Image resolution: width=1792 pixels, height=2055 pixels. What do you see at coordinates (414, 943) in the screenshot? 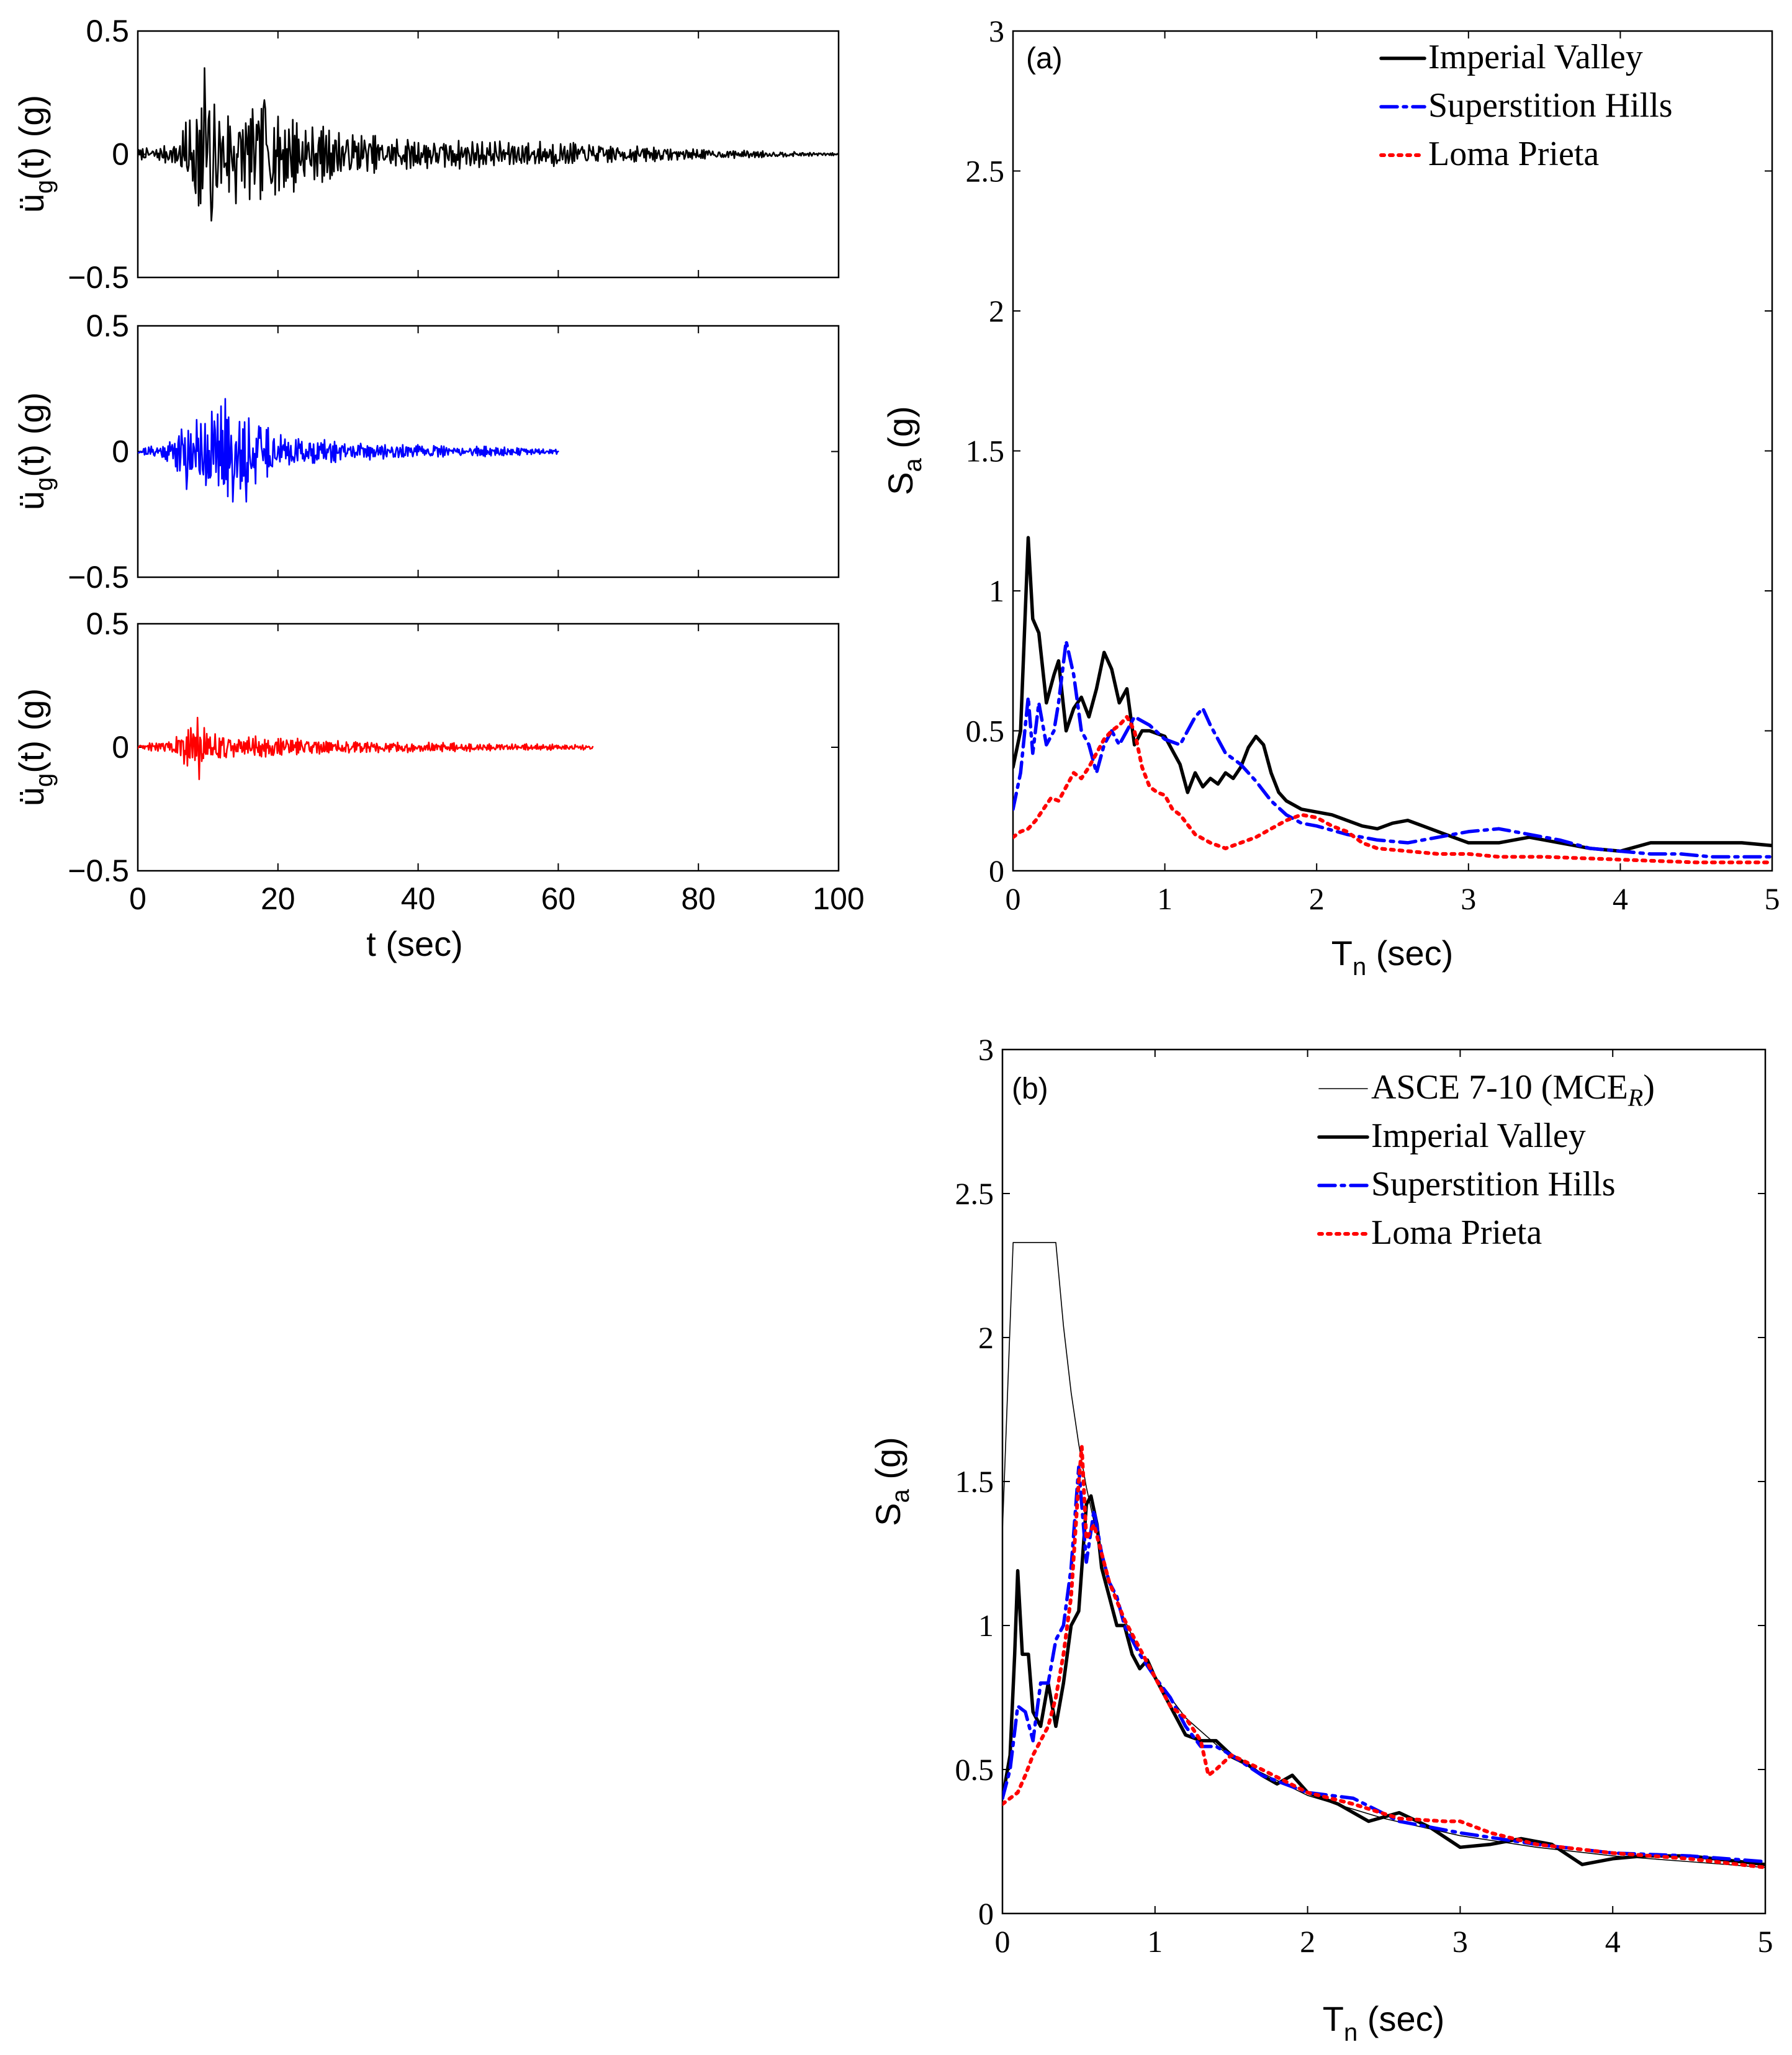
I see `x-axis-label: t (sec)` at bounding box center [414, 943].